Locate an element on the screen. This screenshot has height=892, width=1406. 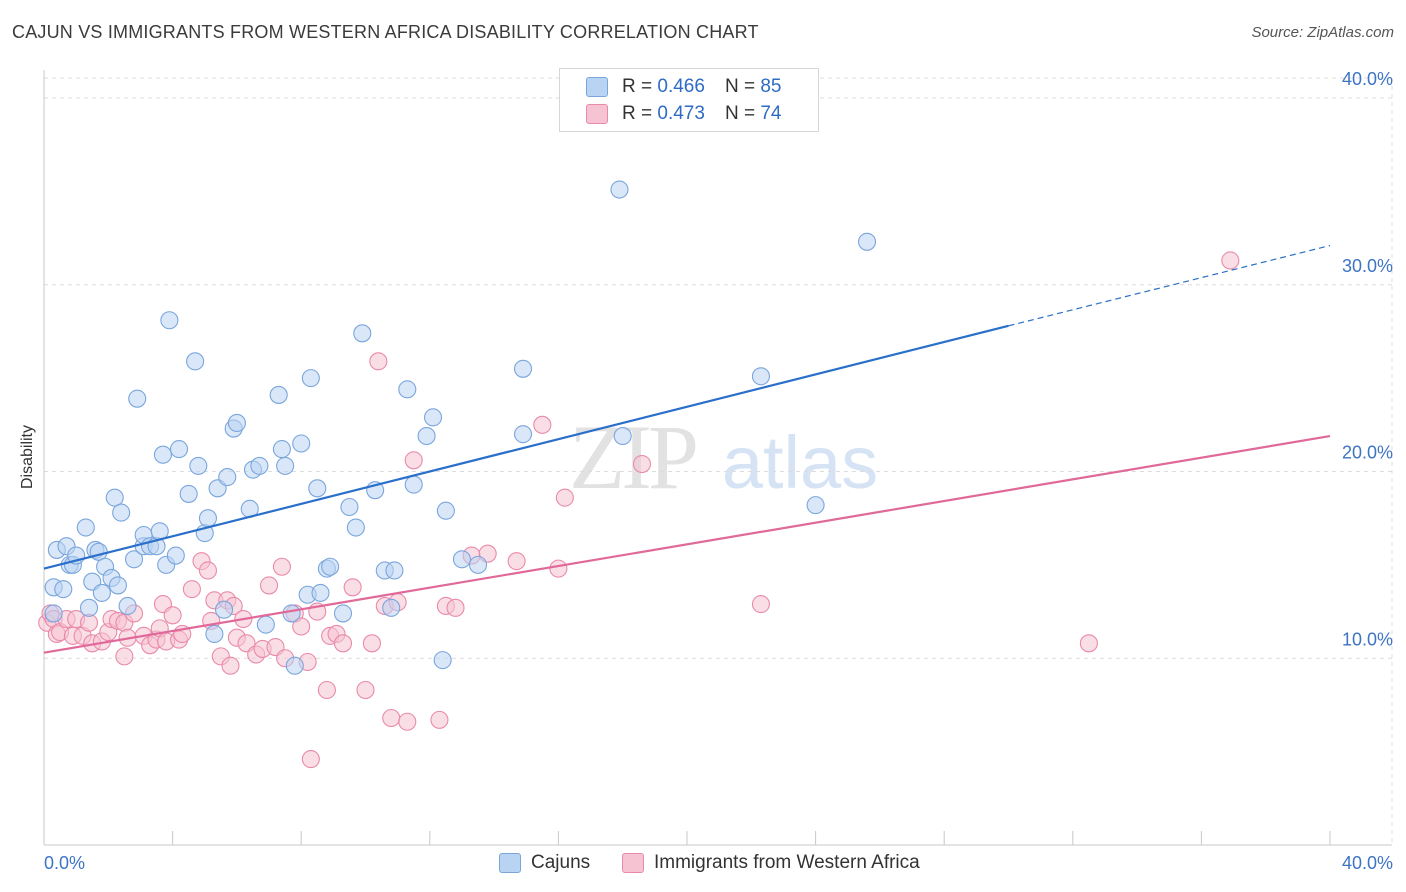
legend: R = 0.466 N = 85 R = 0.473 N = 74 is located at coordinates (689, 100).